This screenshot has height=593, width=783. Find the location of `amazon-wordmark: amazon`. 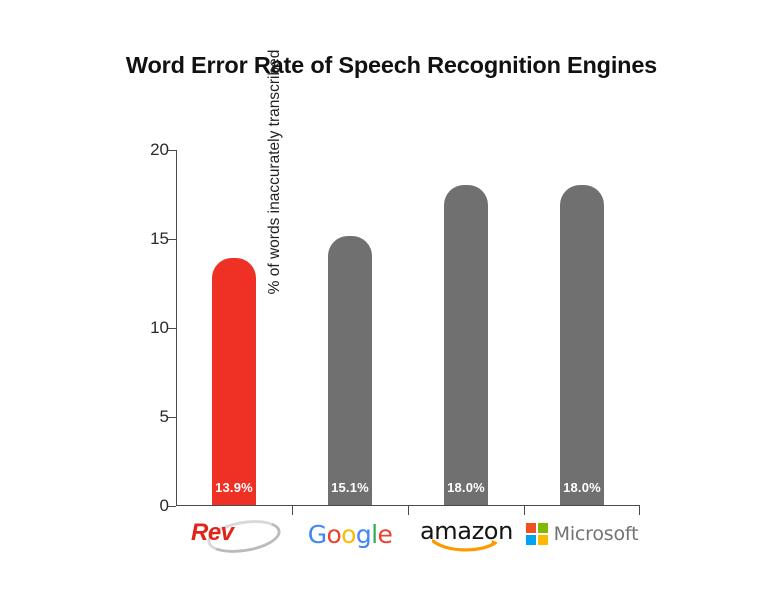

amazon-wordmark: amazon is located at coordinates (466, 531).